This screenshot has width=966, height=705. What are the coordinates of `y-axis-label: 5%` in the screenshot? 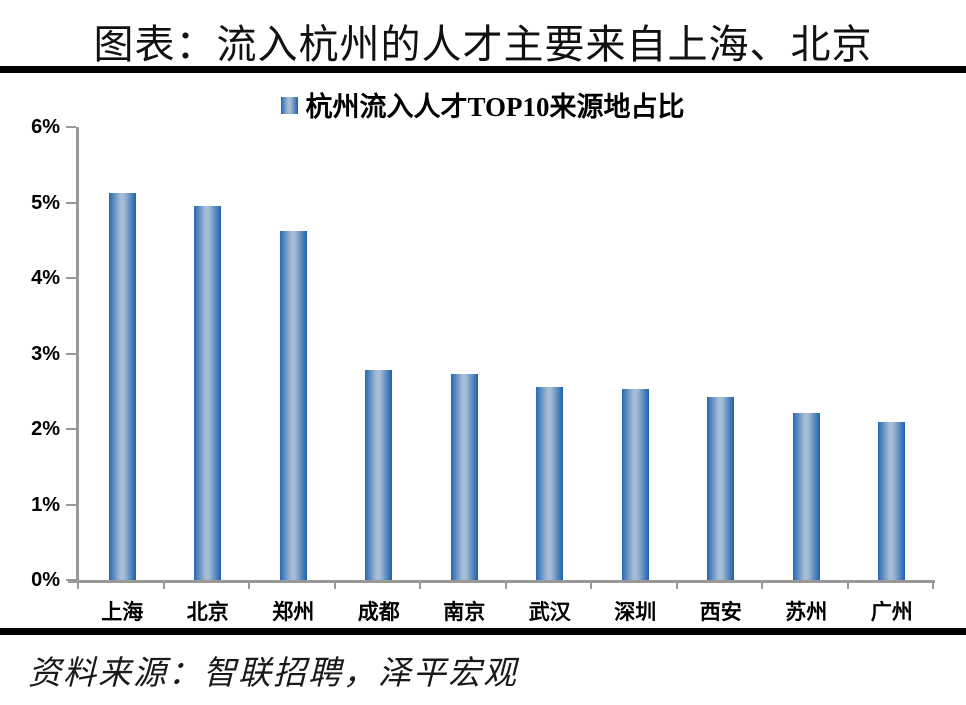 It's located at (45, 202).